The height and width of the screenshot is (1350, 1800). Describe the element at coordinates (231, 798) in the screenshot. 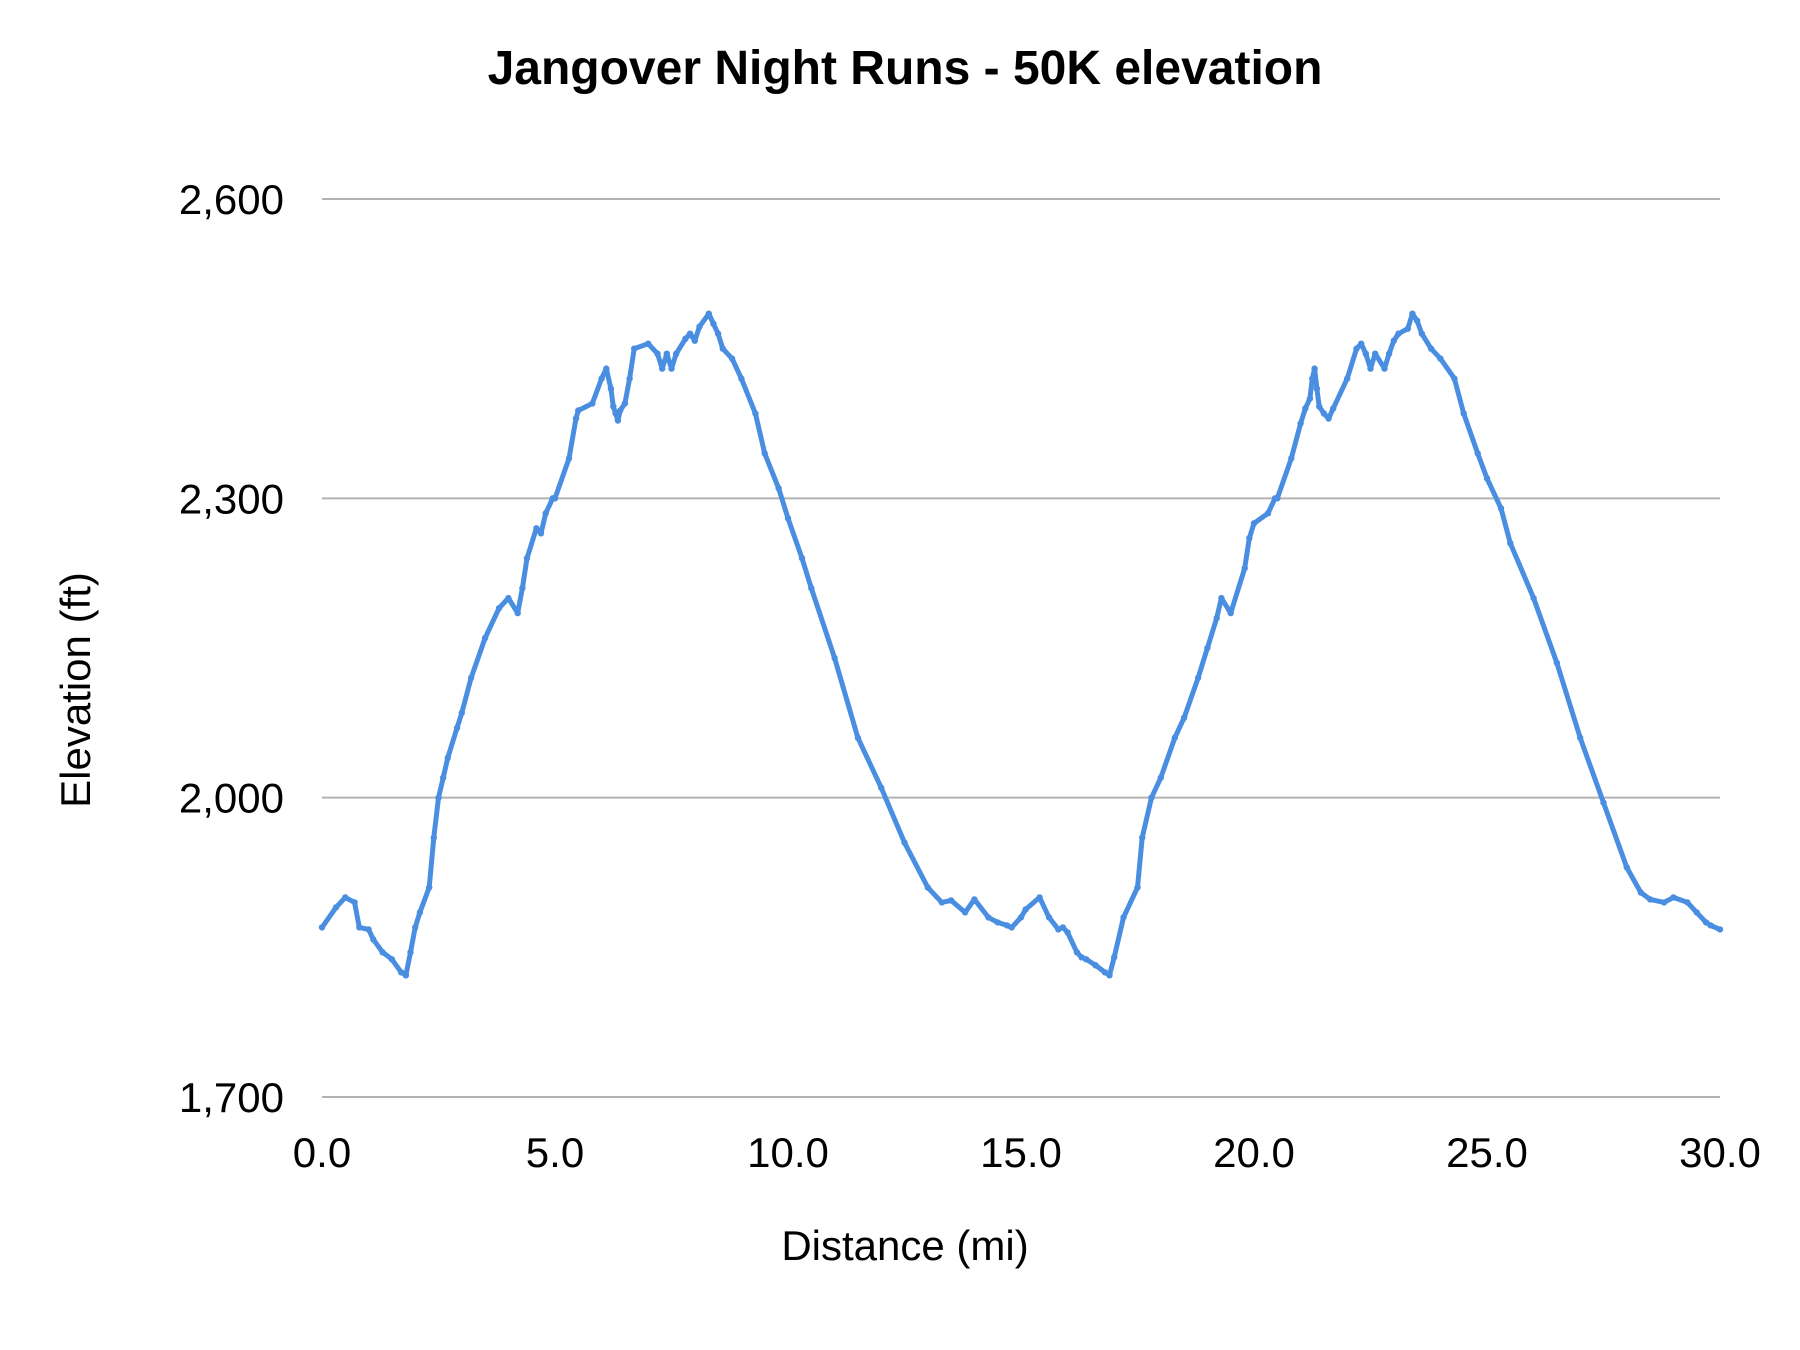

I see `y-tick-label: 2,000` at that location.